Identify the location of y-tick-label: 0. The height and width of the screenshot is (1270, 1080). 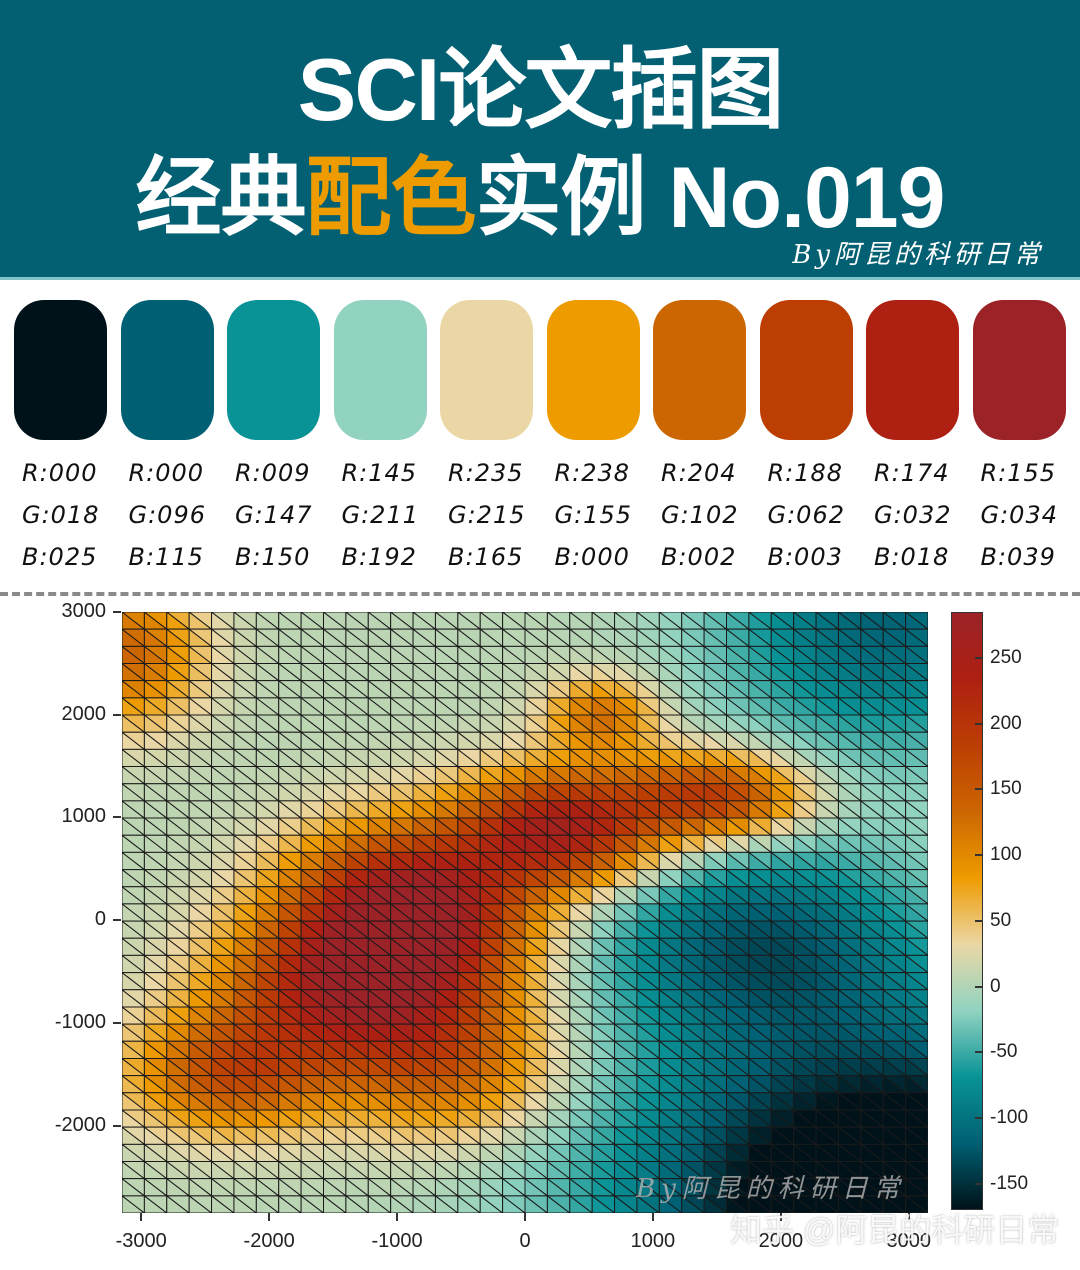
(100, 919).